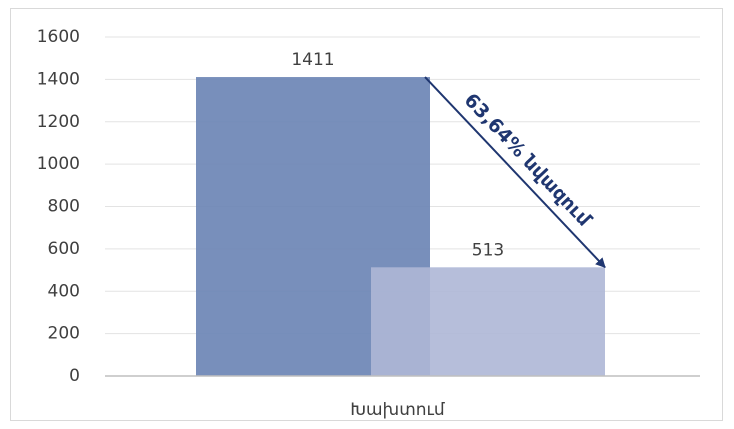 The width and height of the screenshot is (734, 429). Describe the element at coordinates (58, 164) in the screenshot. I see `y-tick-label: 1000` at that location.